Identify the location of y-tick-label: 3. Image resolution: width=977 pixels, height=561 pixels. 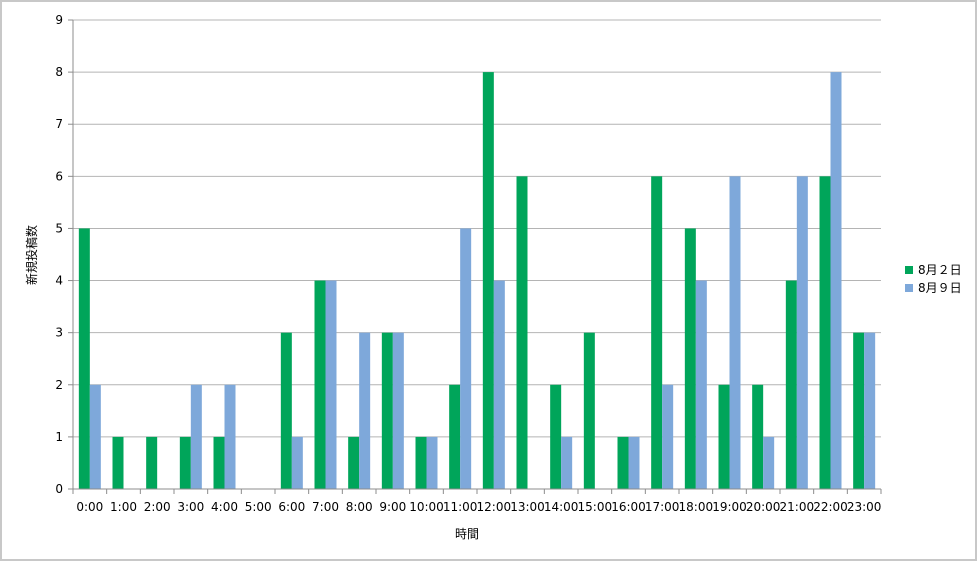
(59, 333).